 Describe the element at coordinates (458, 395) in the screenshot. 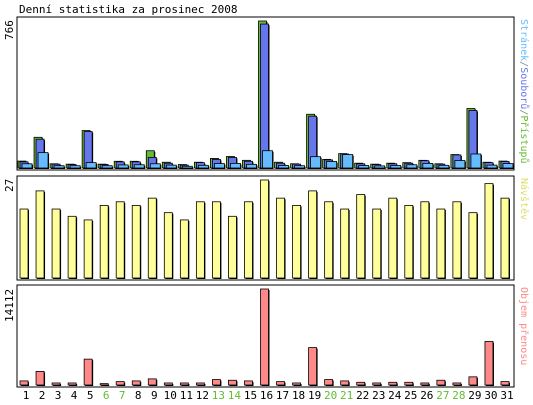

I see `x-tick-label-28: 28` at that location.